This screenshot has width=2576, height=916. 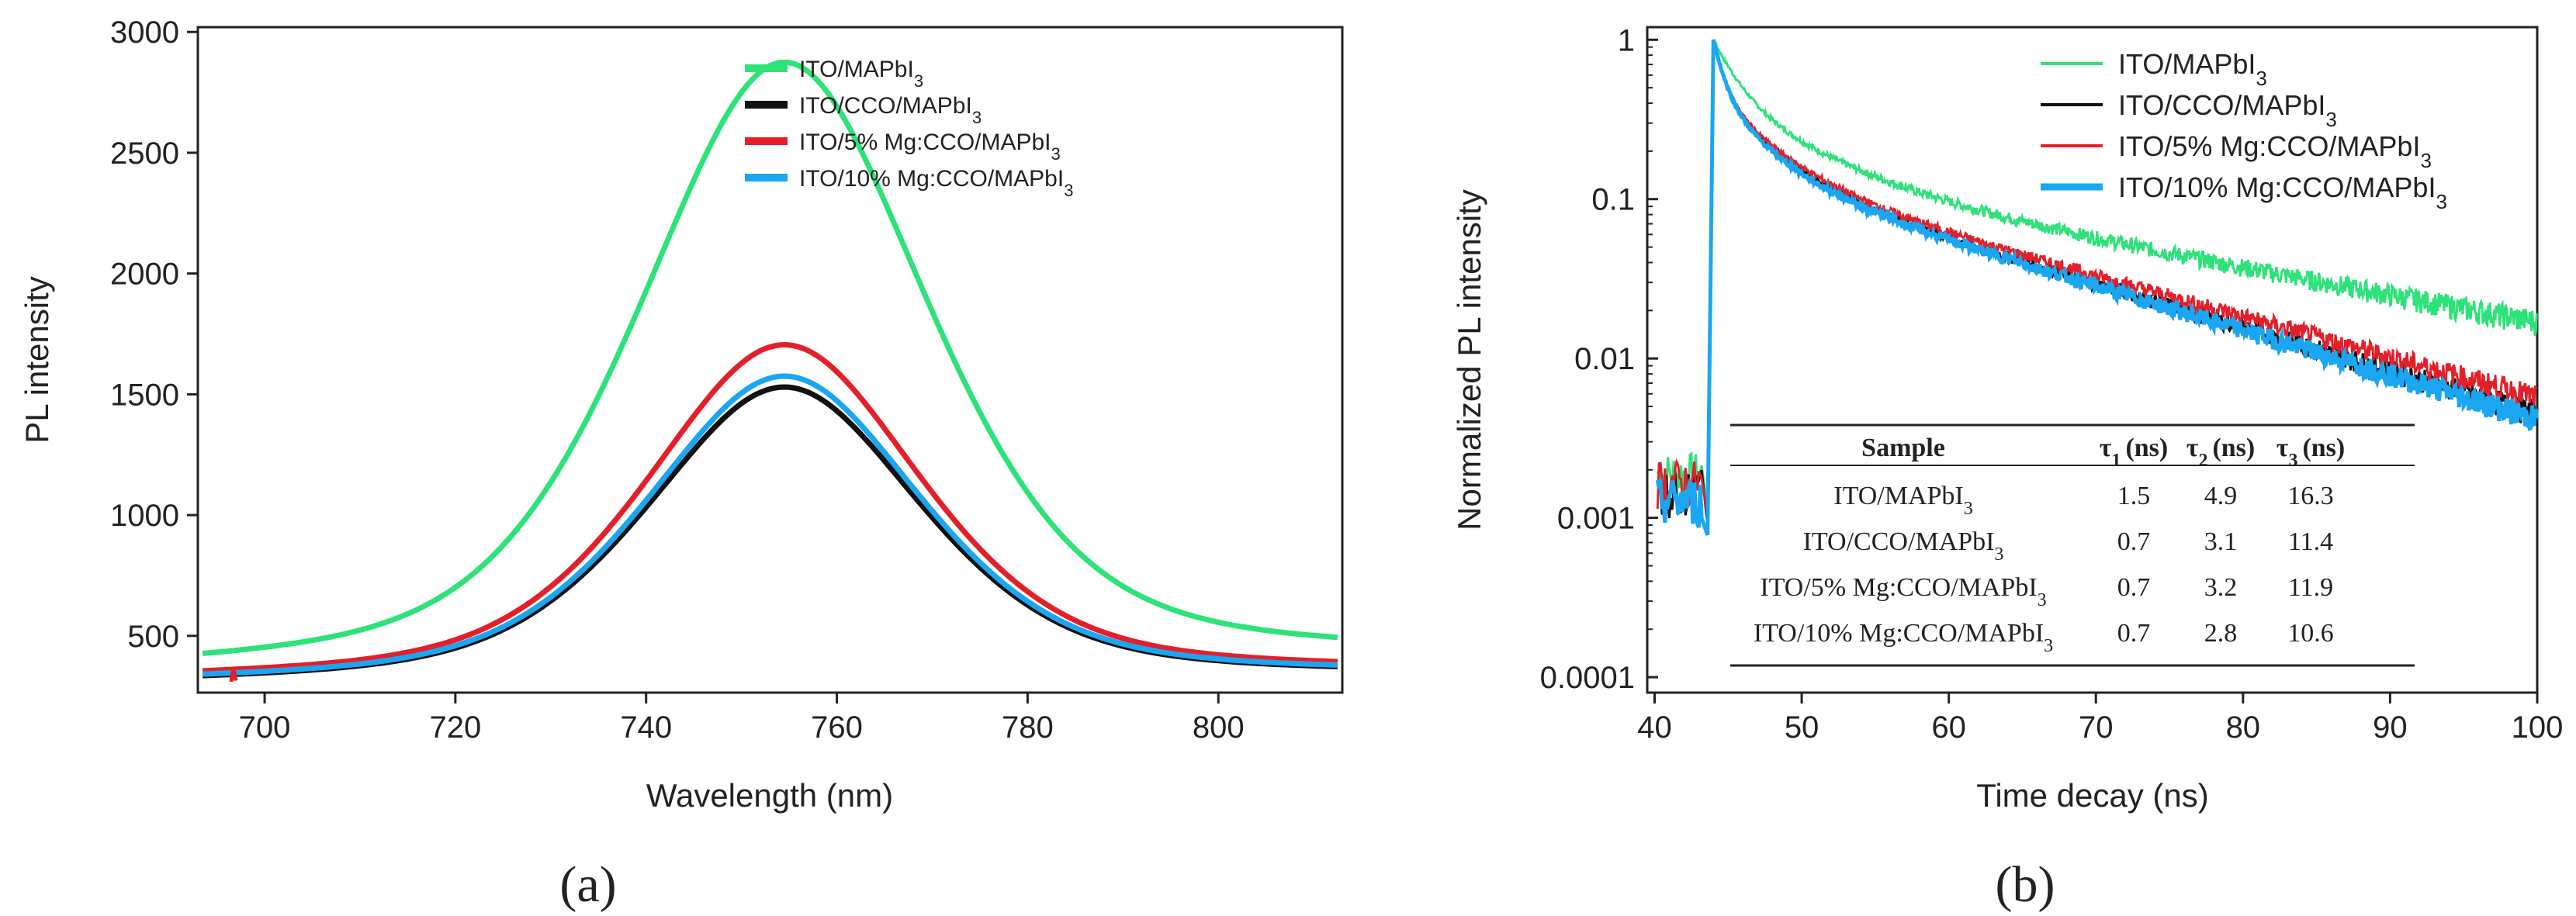 I want to click on panel-b-x-axis-label: Time decay (ns), so click(x=2092, y=795).